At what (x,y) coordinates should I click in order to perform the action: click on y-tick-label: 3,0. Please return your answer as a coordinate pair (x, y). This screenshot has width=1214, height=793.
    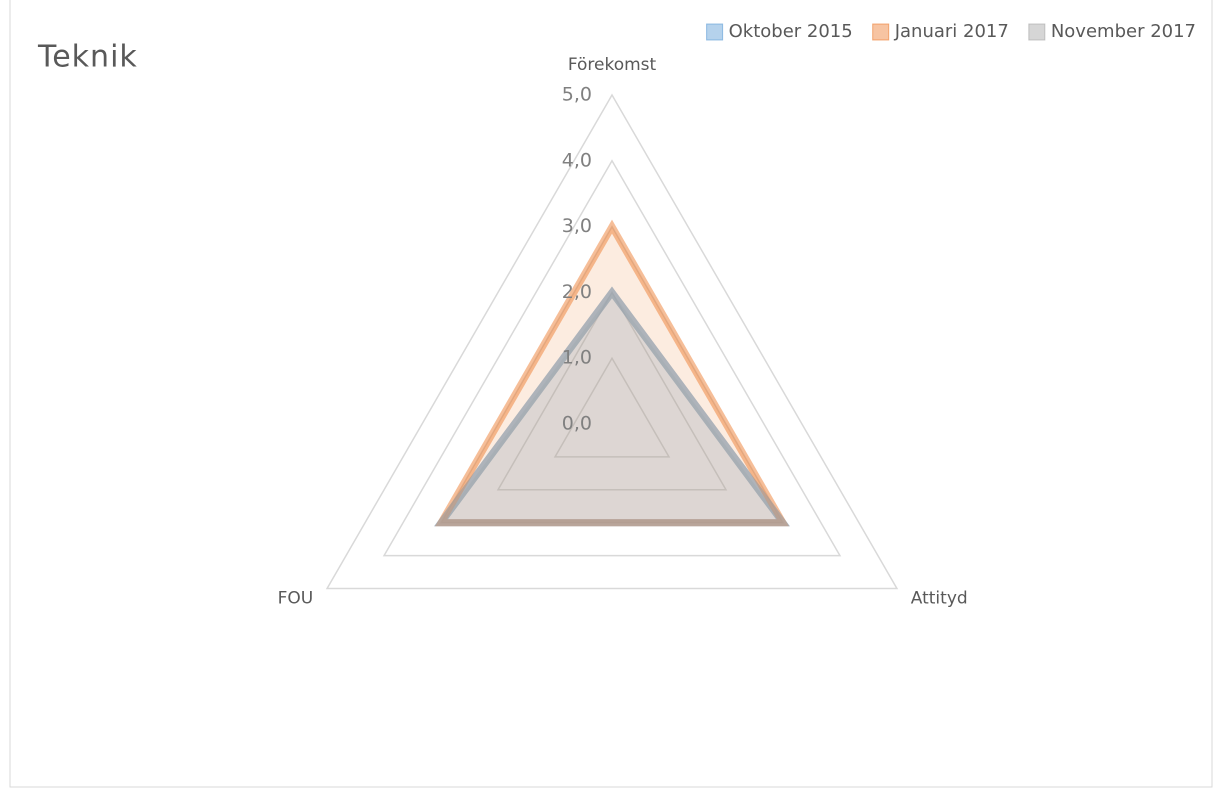
    Looking at the image, I should click on (577, 226).